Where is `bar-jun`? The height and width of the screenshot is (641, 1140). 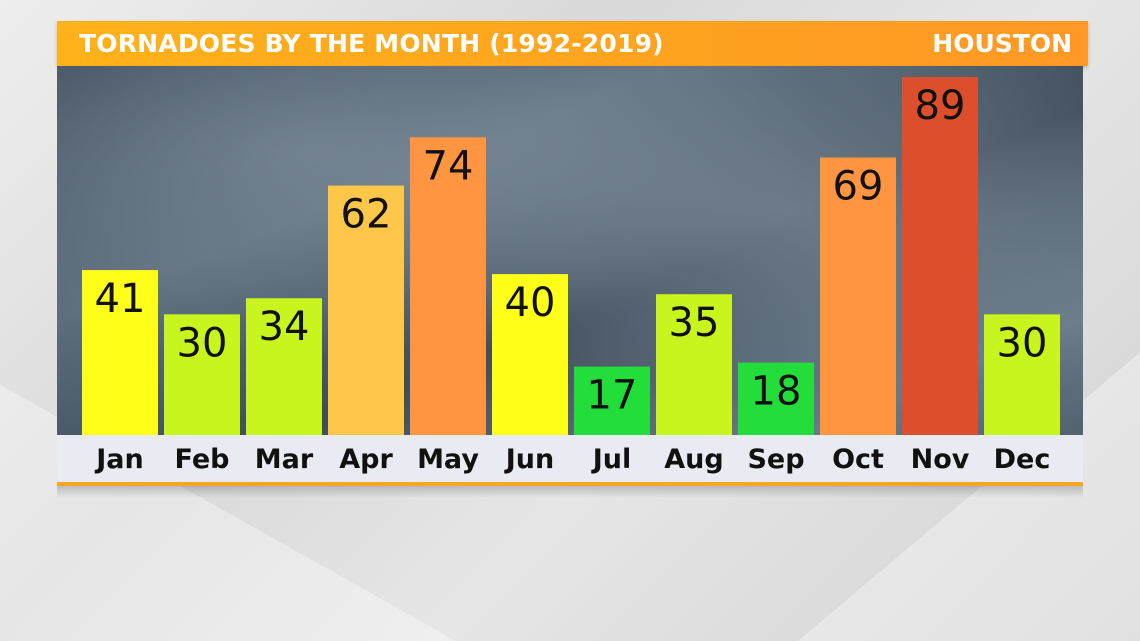 bar-jun is located at coordinates (530, 354).